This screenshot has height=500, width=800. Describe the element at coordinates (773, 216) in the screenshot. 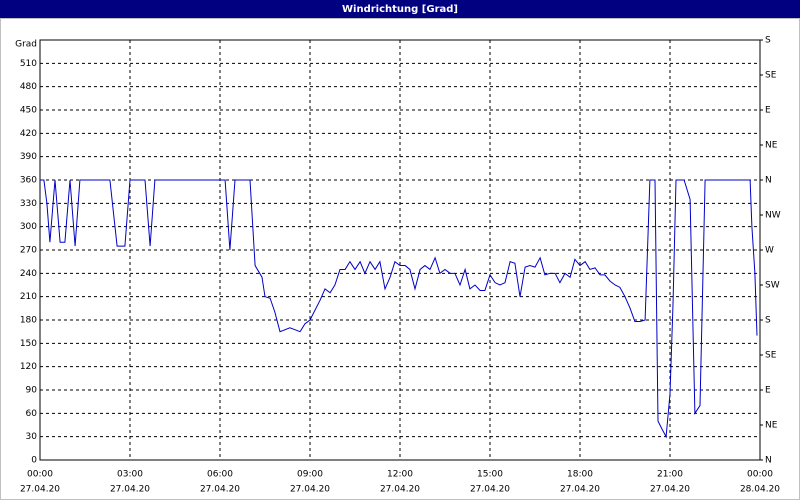

I see `y2-tick-label: NW` at that location.